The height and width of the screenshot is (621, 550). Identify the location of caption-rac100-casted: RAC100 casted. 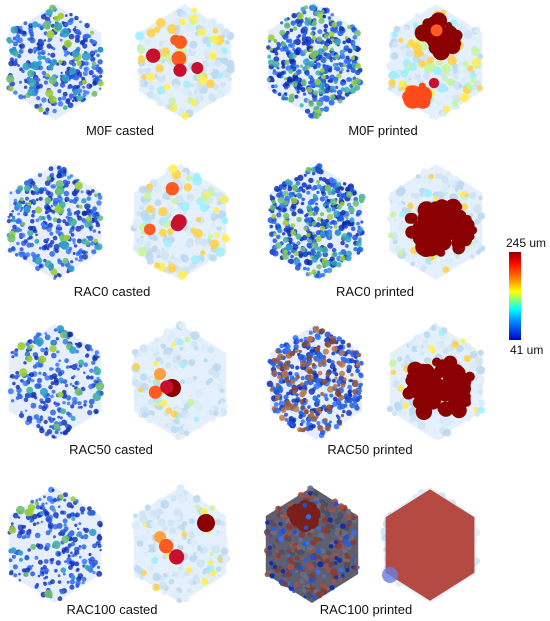
(112, 609).